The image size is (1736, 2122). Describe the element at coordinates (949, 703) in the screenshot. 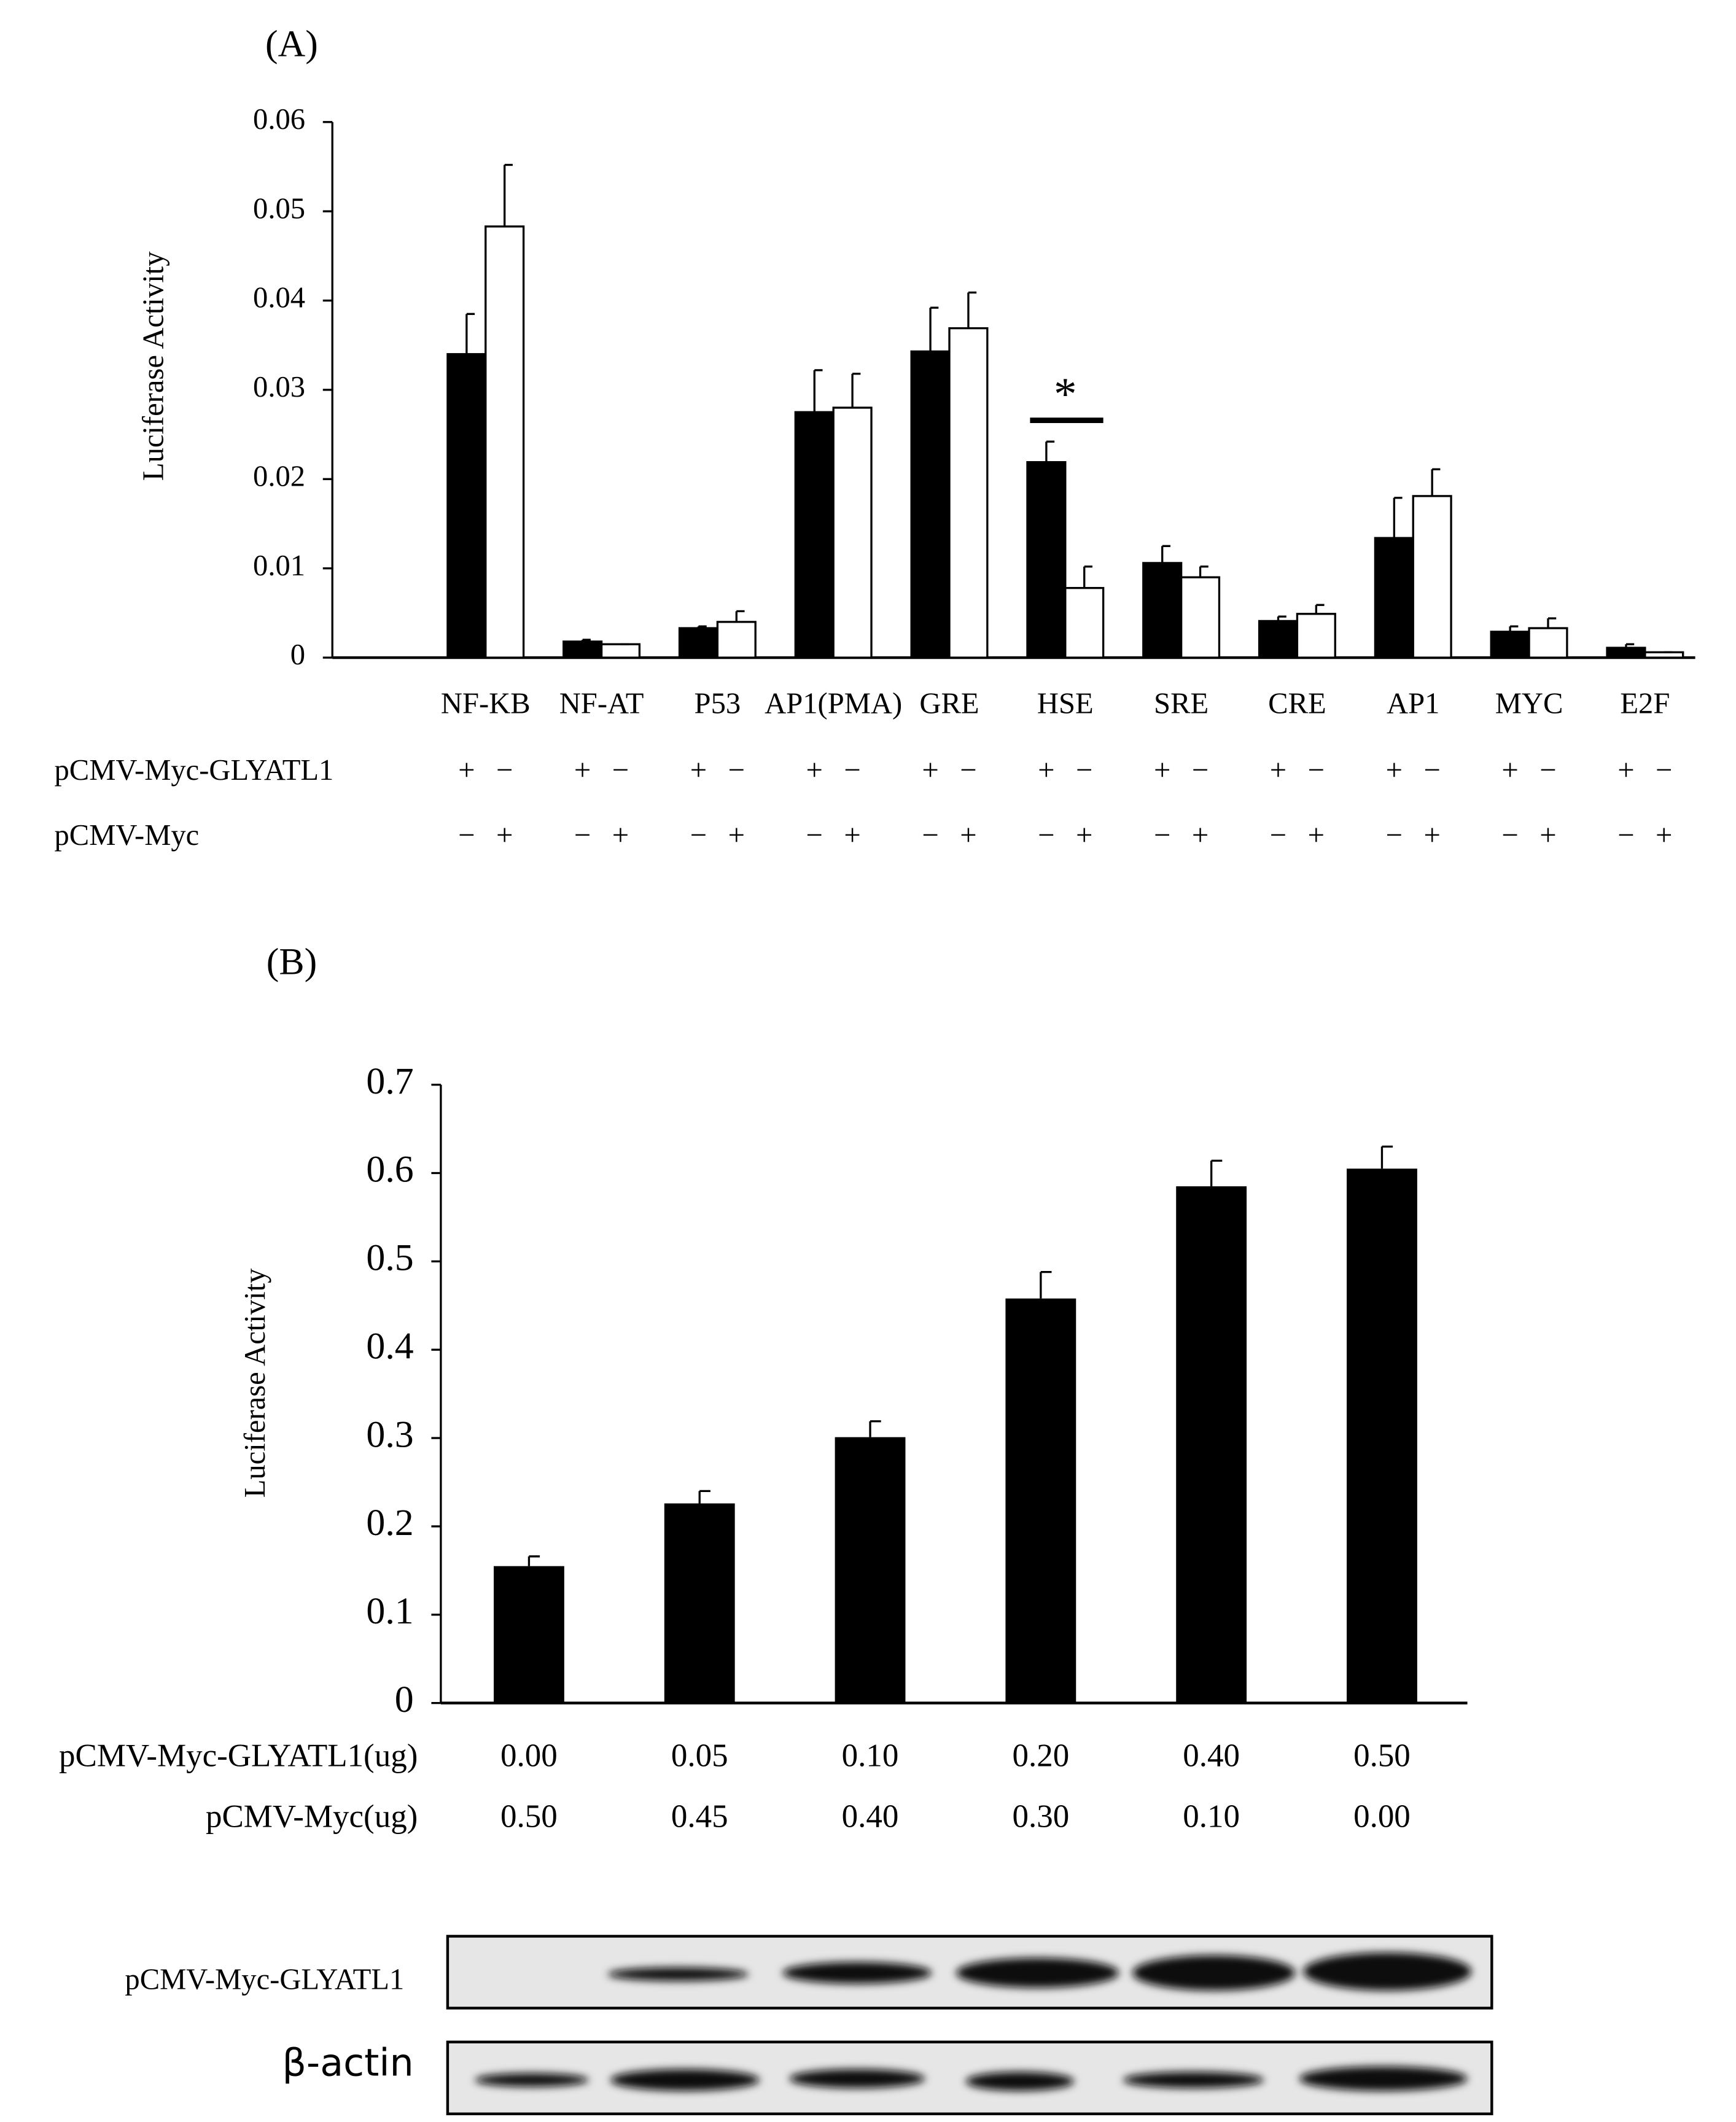

I see `x-tick-label: GRE` at that location.